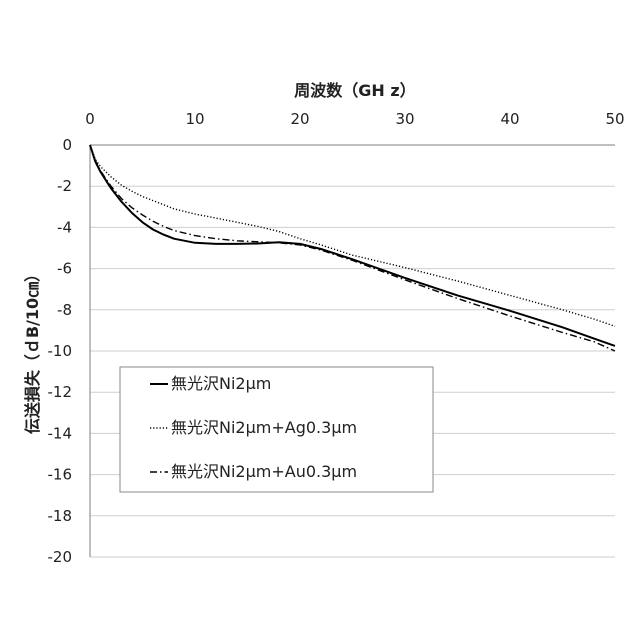 This screenshot has width=640, height=640. What do you see at coordinates (354, 119) in the screenshot?
I see `x-tick-labels: 0 10 20 30 40 50` at bounding box center [354, 119].